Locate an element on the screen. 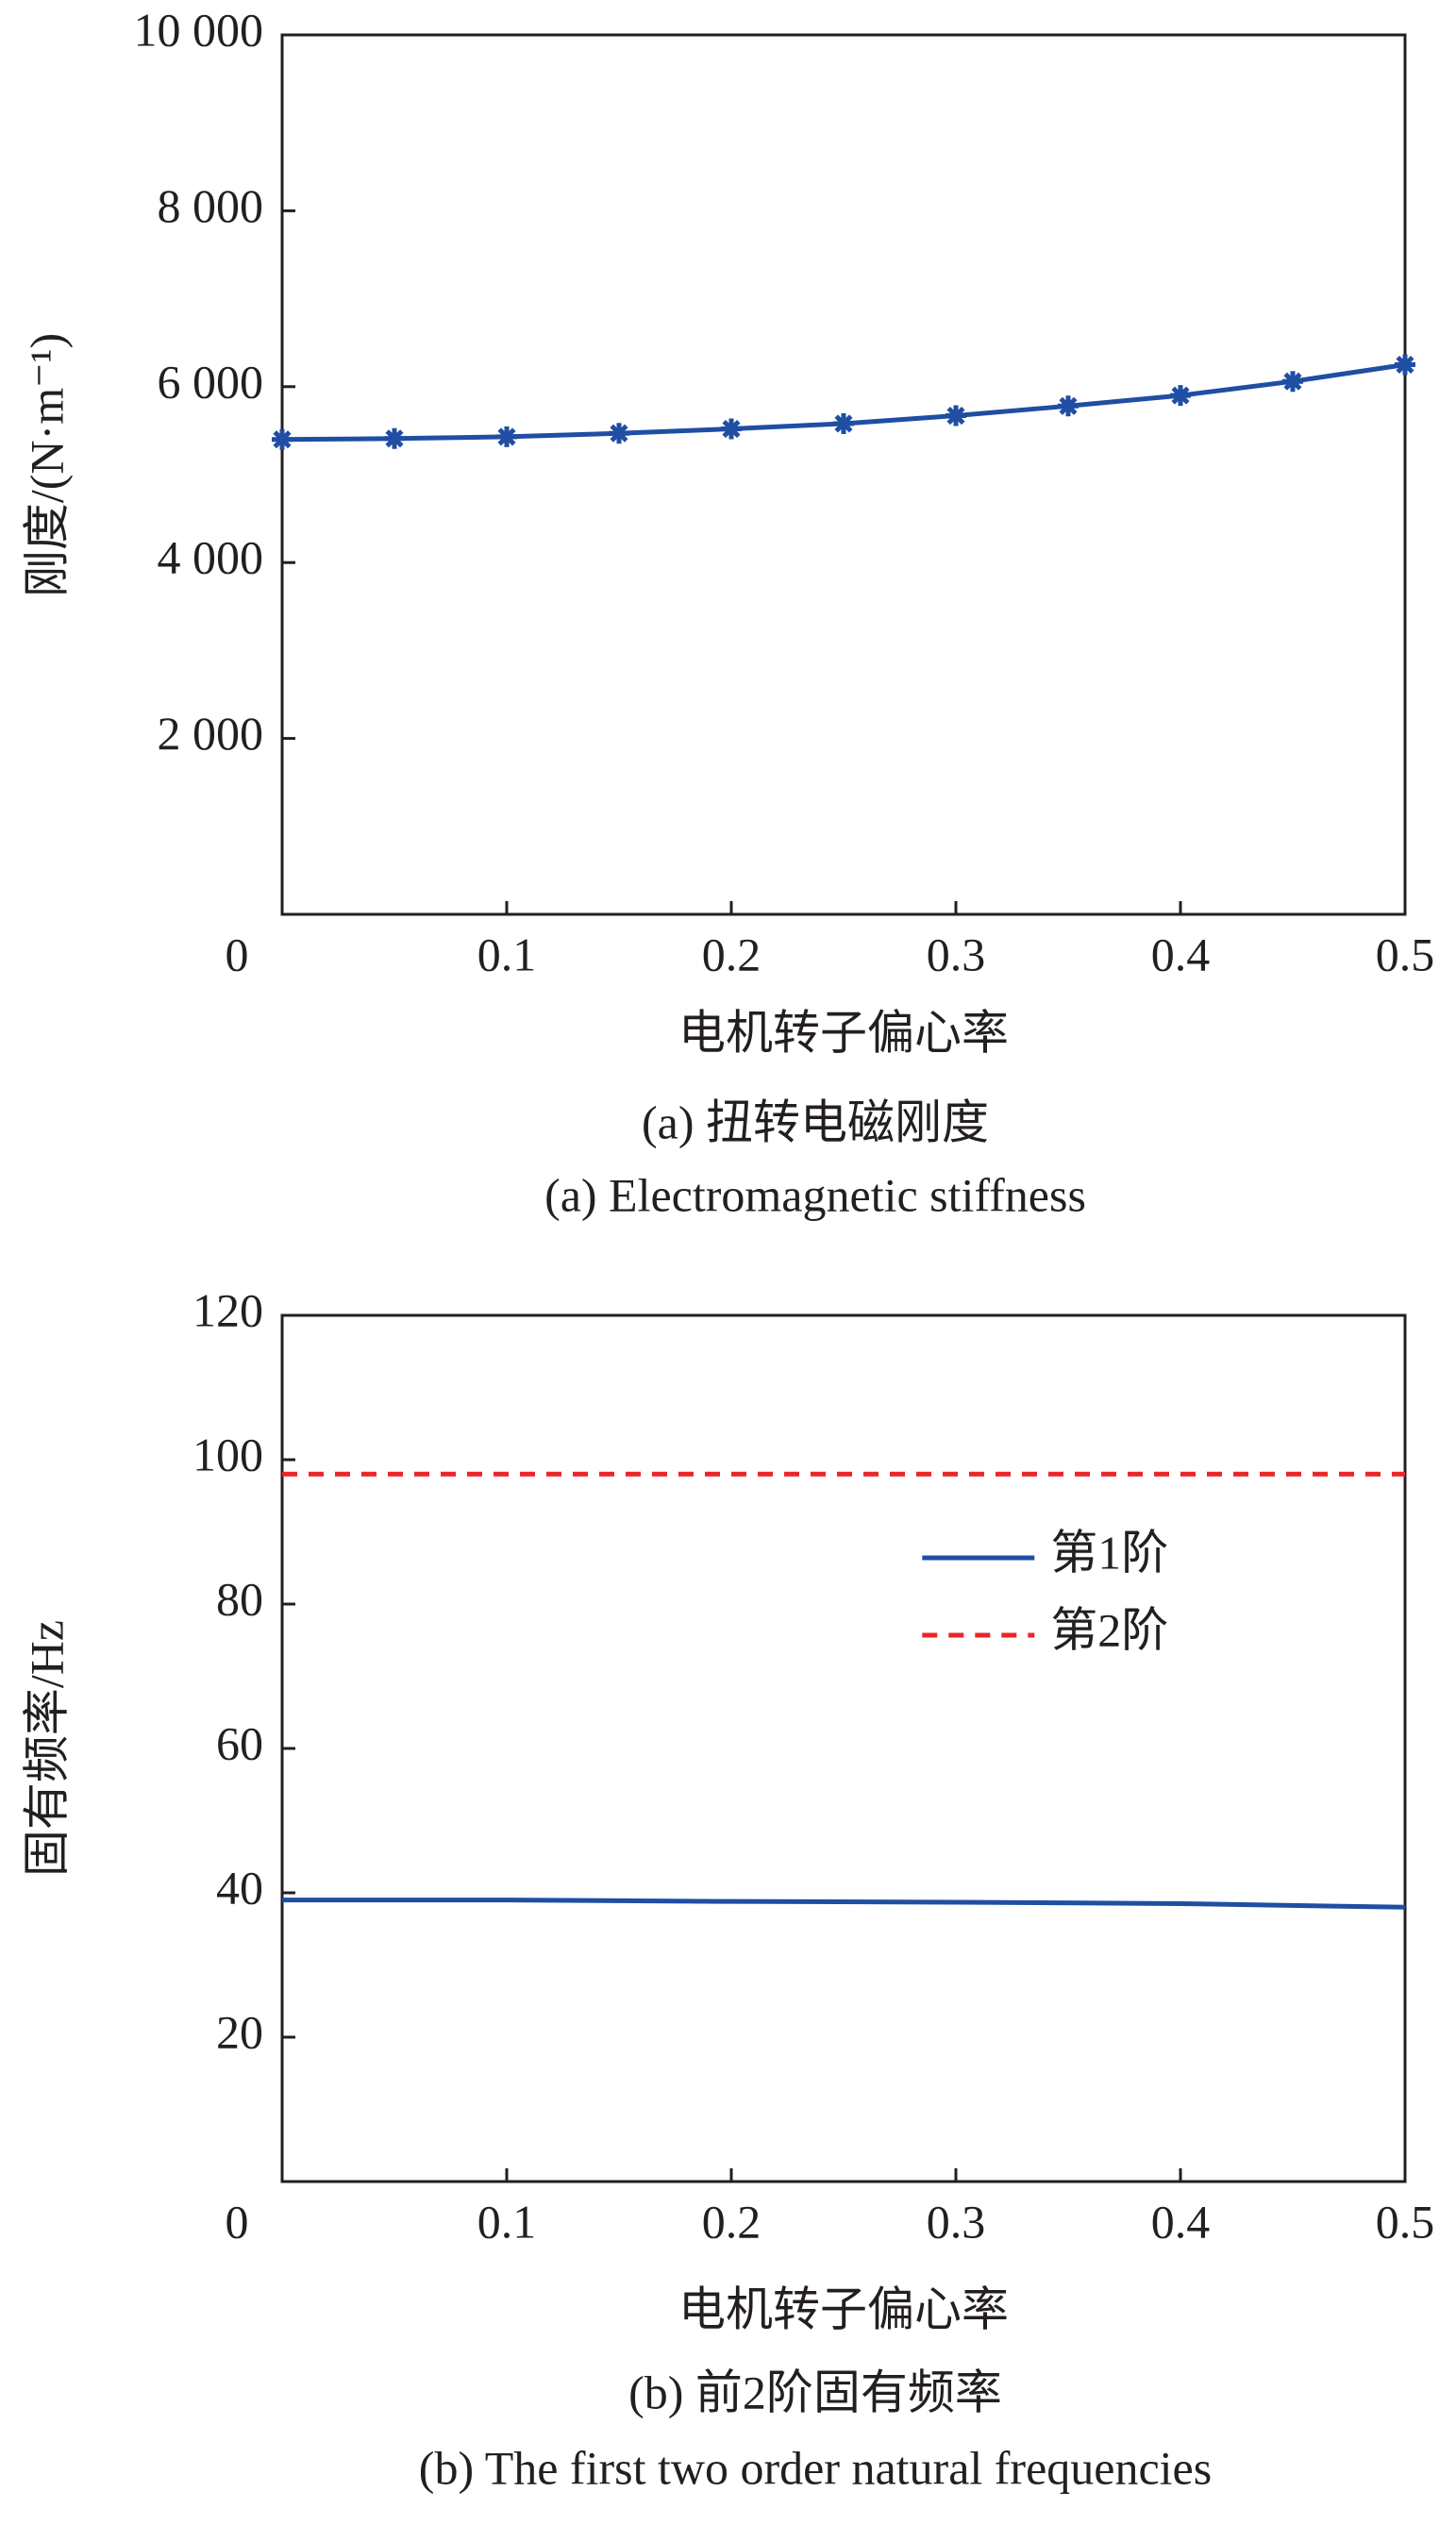 The height and width of the screenshot is (2525, 1456). y-tick-label: 40 is located at coordinates (239, 1888).